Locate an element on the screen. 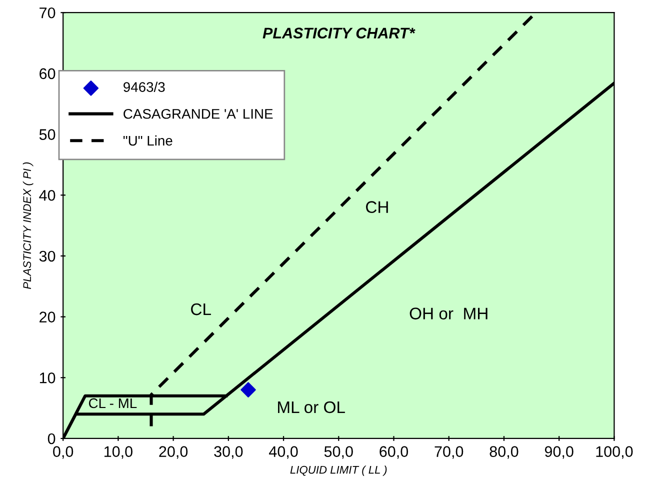 The width and height of the screenshot is (664, 504). x-tick-label: 30,0 is located at coordinates (228, 452).